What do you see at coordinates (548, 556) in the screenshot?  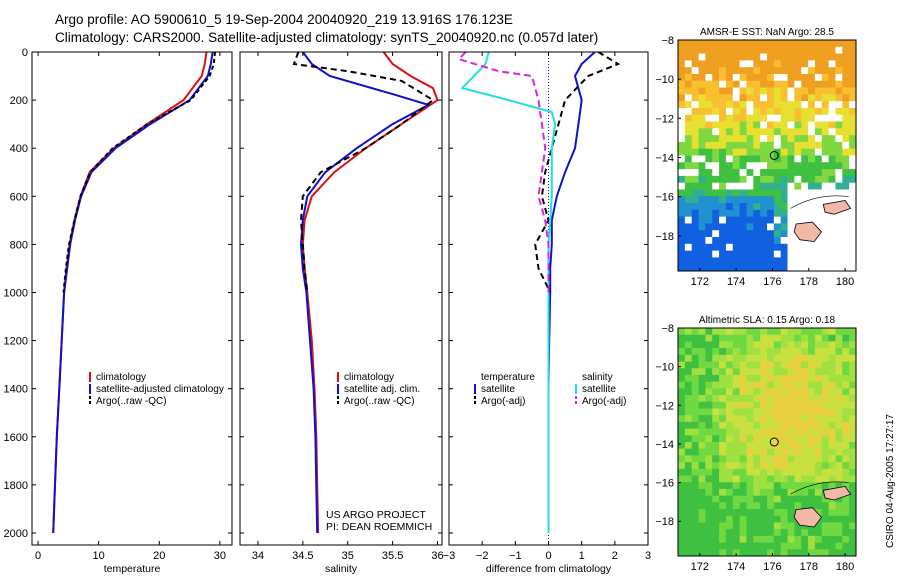 I see `x-tick-label: 0` at bounding box center [548, 556].